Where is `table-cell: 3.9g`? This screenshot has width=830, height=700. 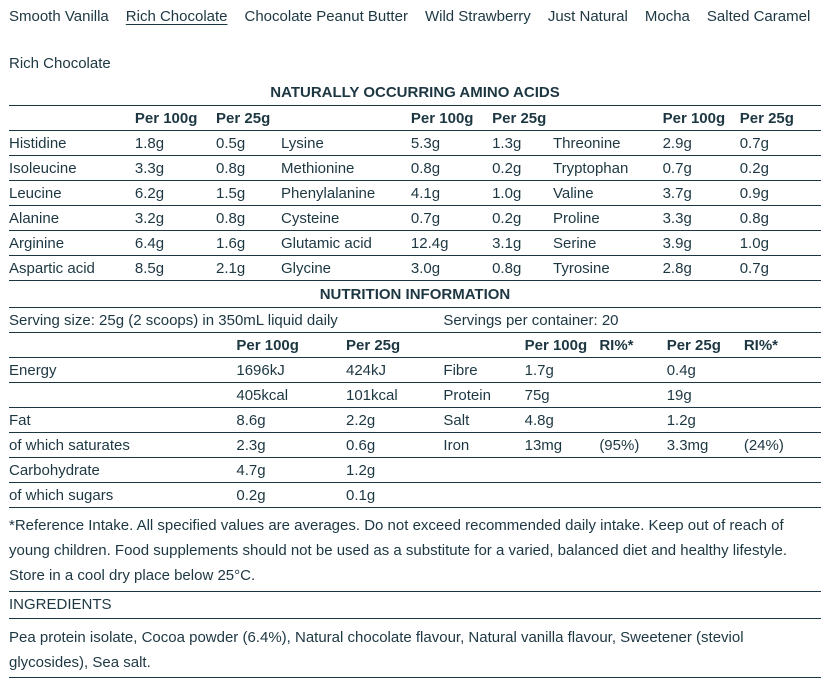
table-cell: 3.9g is located at coordinates (701, 243).